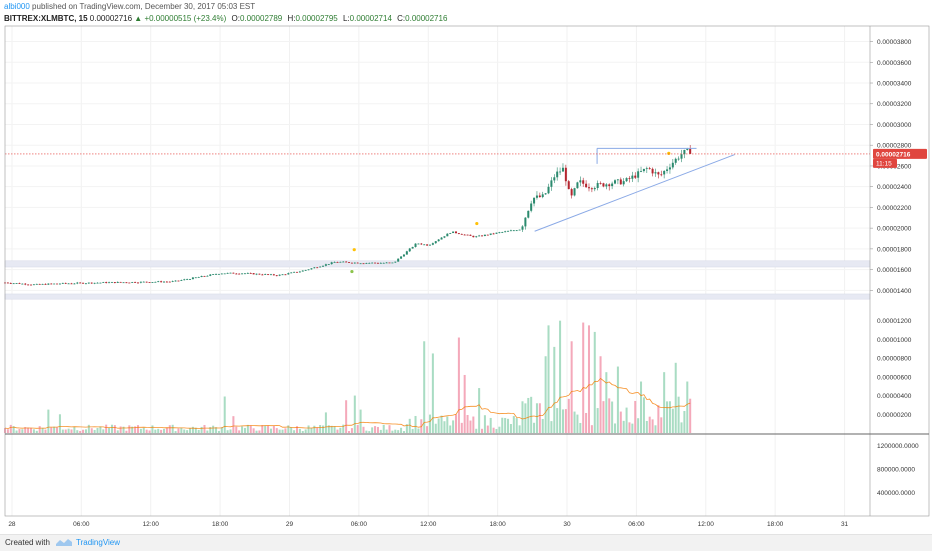 The height and width of the screenshot is (551, 932). Describe the element at coordinates (291, 18) in the screenshot. I see `high-label: H:` at that location.